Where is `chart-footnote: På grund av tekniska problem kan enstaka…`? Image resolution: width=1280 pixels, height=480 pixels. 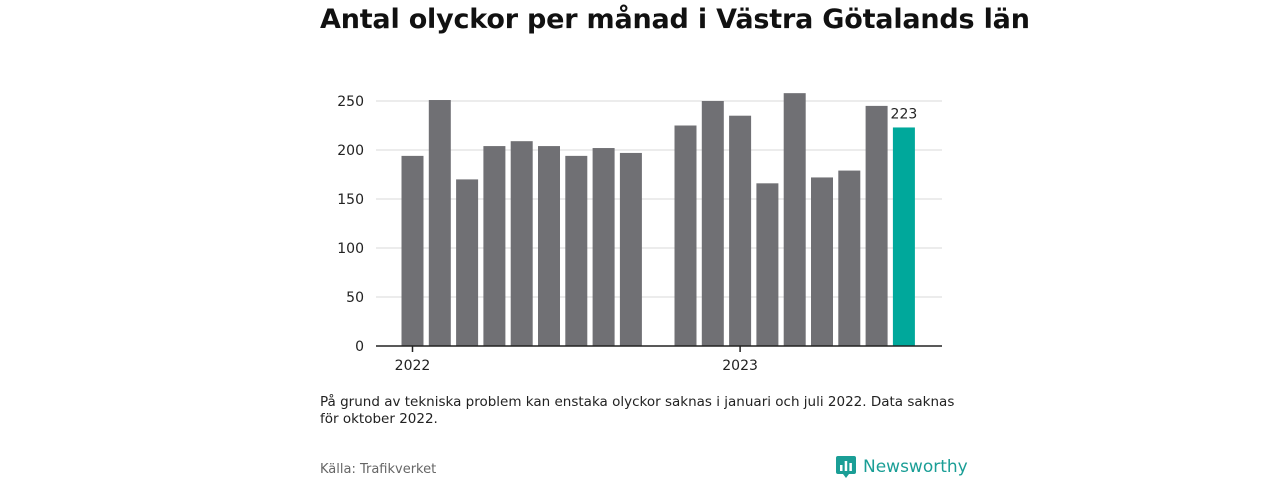
chart-footnote: På grund av tekniska problem kan enstaka… is located at coordinates (637, 410).